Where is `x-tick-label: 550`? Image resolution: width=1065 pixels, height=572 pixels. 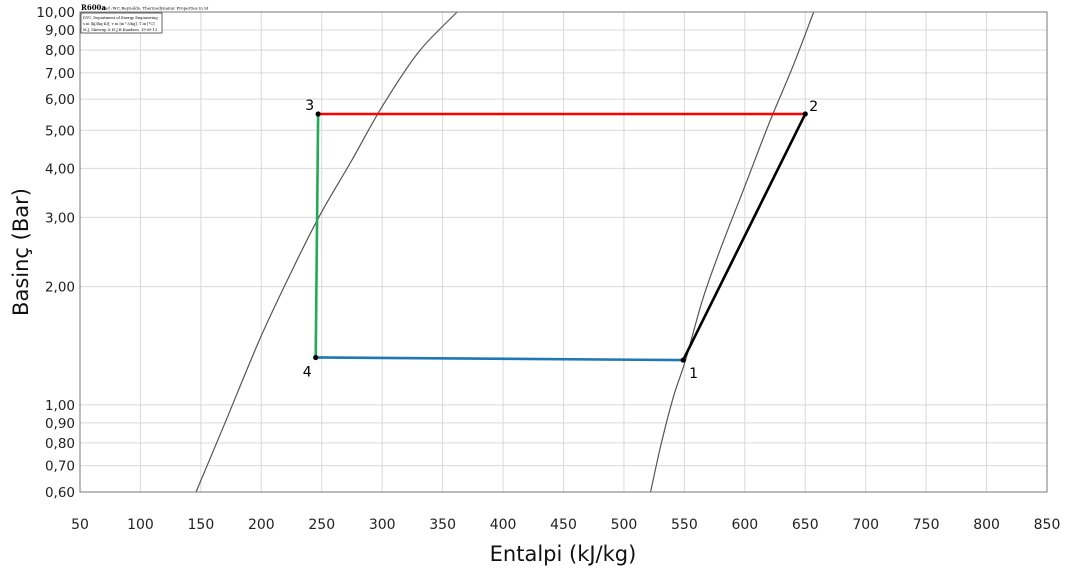 x-tick-label: 550 is located at coordinates (684, 525).